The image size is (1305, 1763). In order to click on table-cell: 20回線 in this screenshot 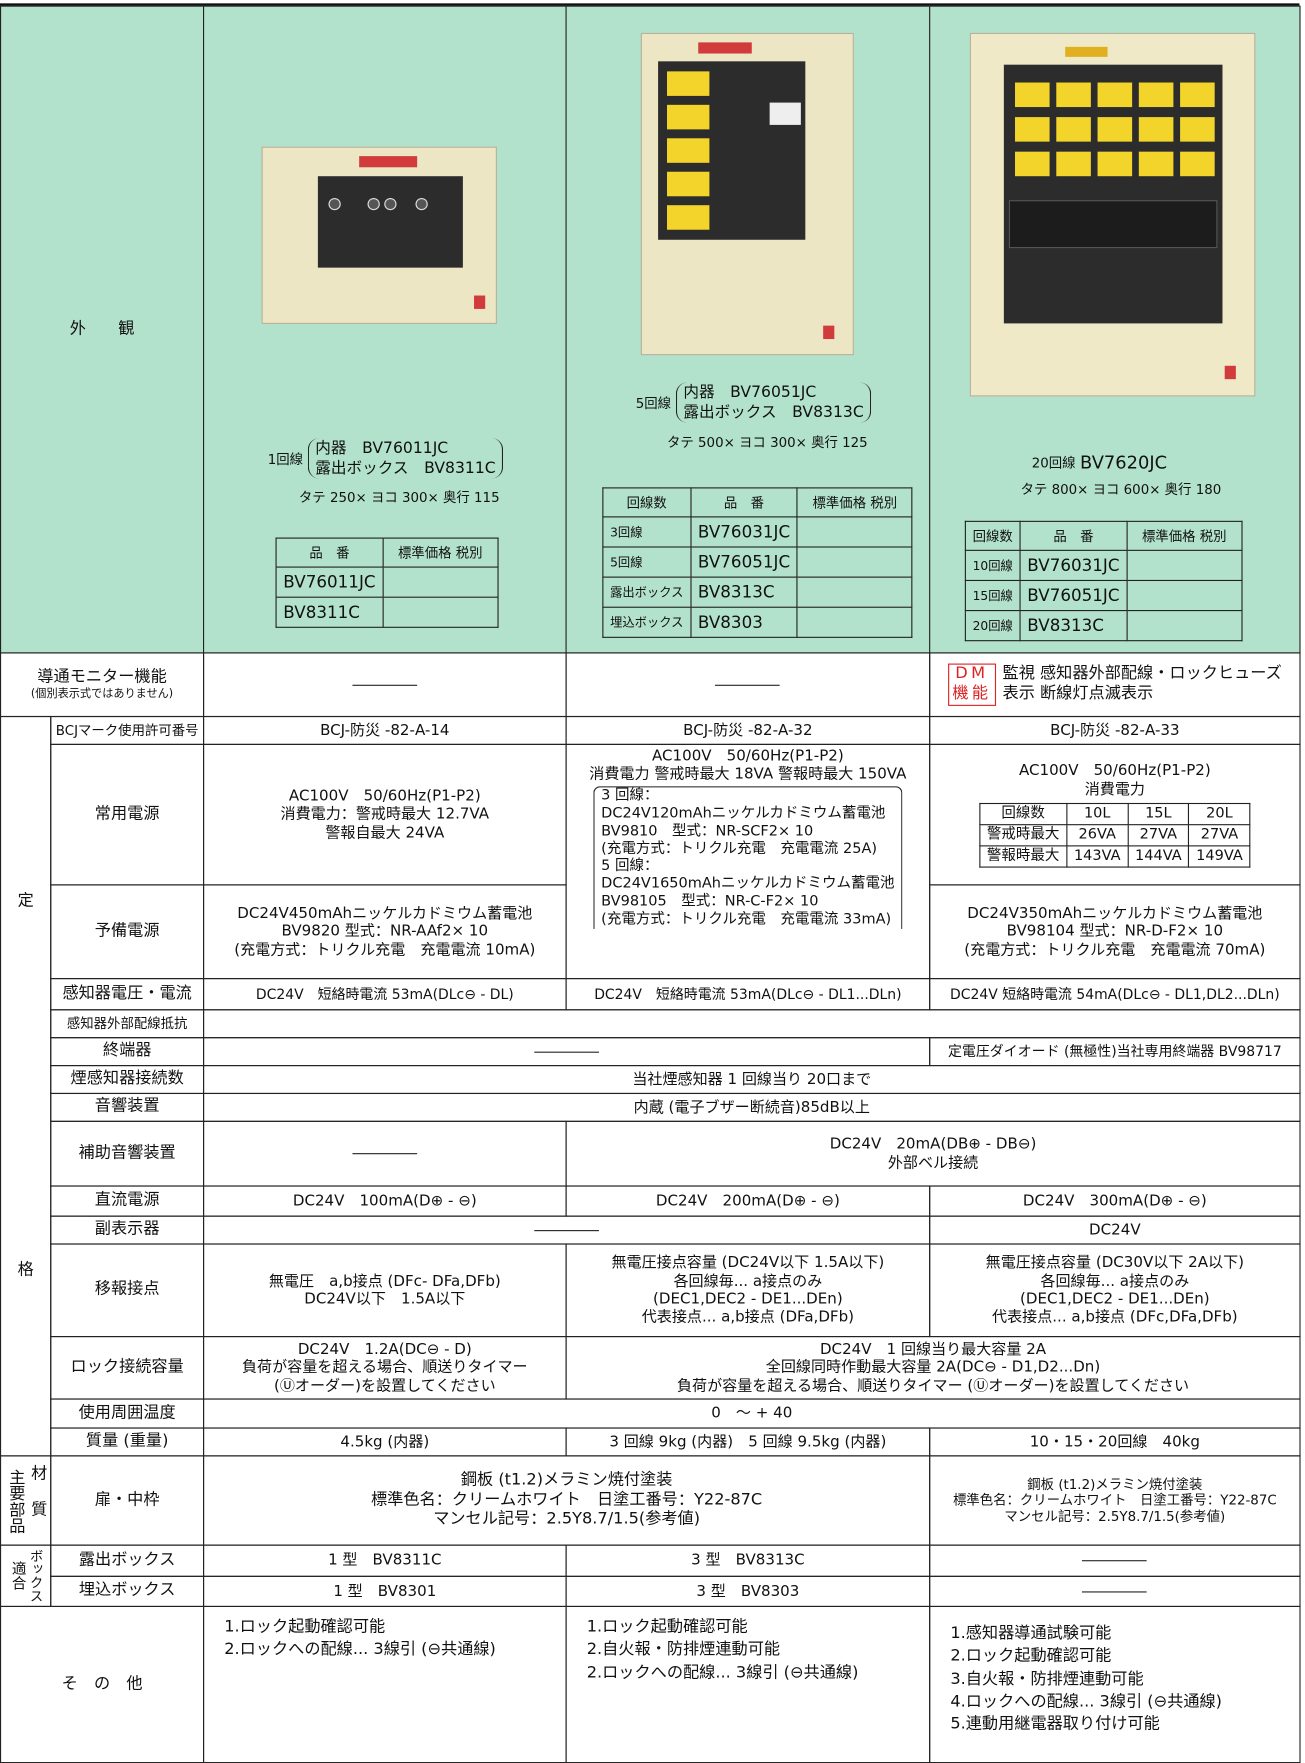, I will do `click(992, 626)`.